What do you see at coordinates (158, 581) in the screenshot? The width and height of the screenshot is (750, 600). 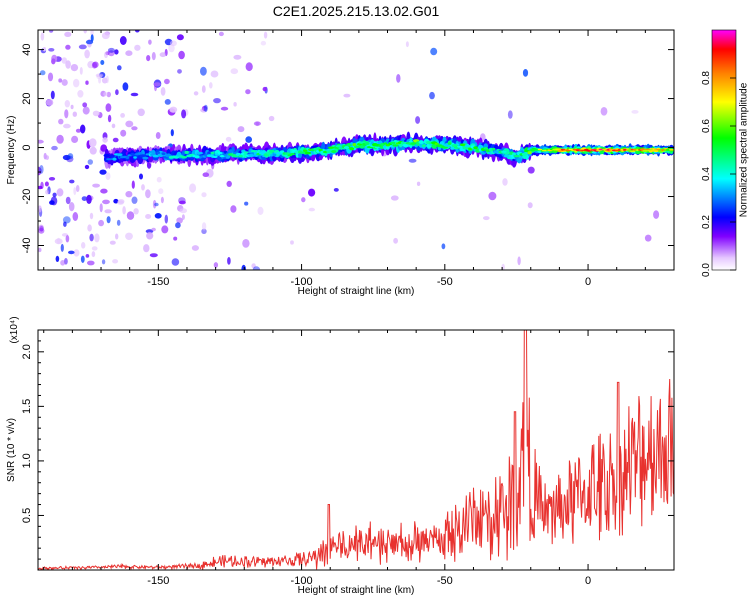 I see `snr-x-tick-label: -150` at bounding box center [158, 581].